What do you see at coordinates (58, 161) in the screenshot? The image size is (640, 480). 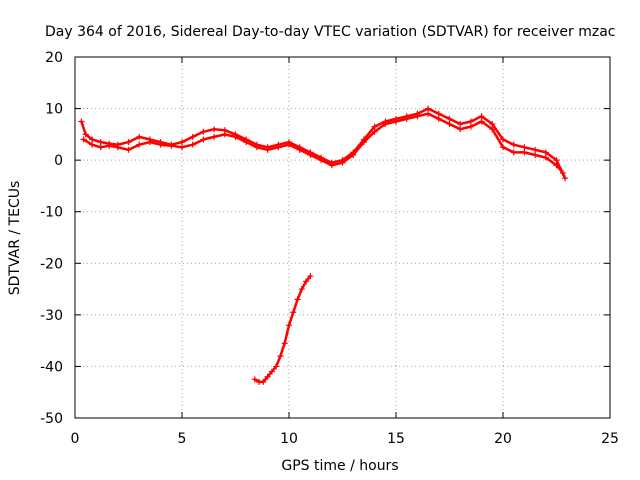 I see `y-tick-label: 0` at bounding box center [58, 161].